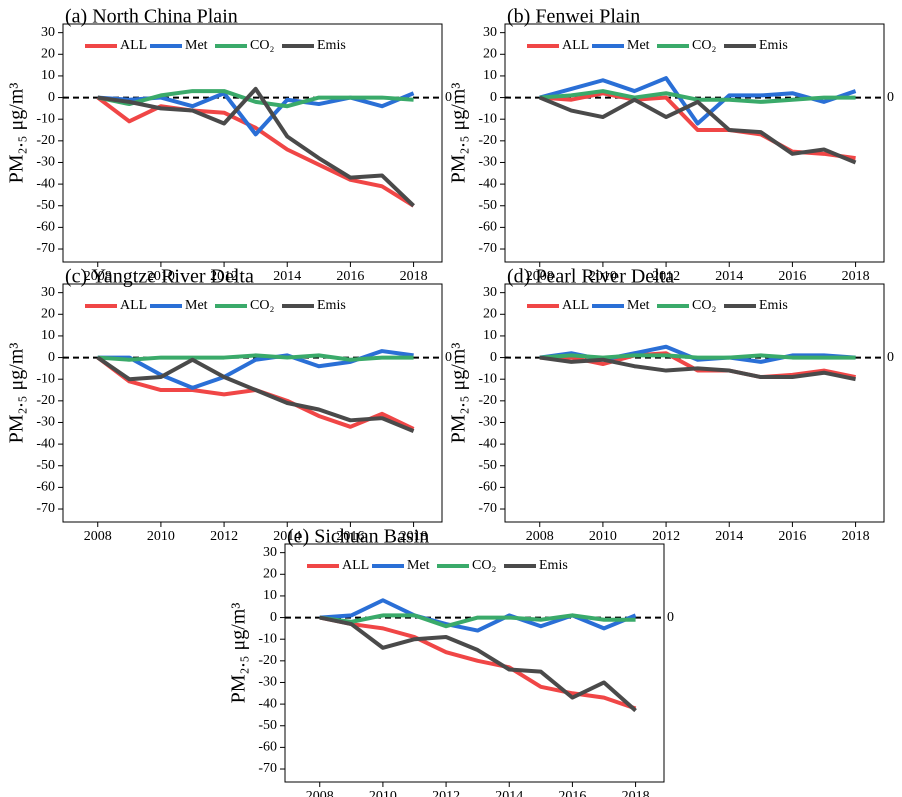 The width and height of the screenshot is (902, 797). What do you see at coordinates (487, 205) in the screenshot?
I see `y-tick-label: -50` at bounding box center [487, 205].